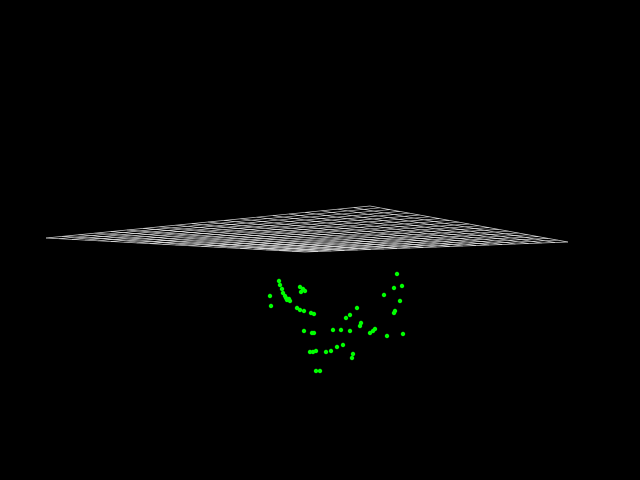  I want to click on ground-plane-grid, so click(307, 229).